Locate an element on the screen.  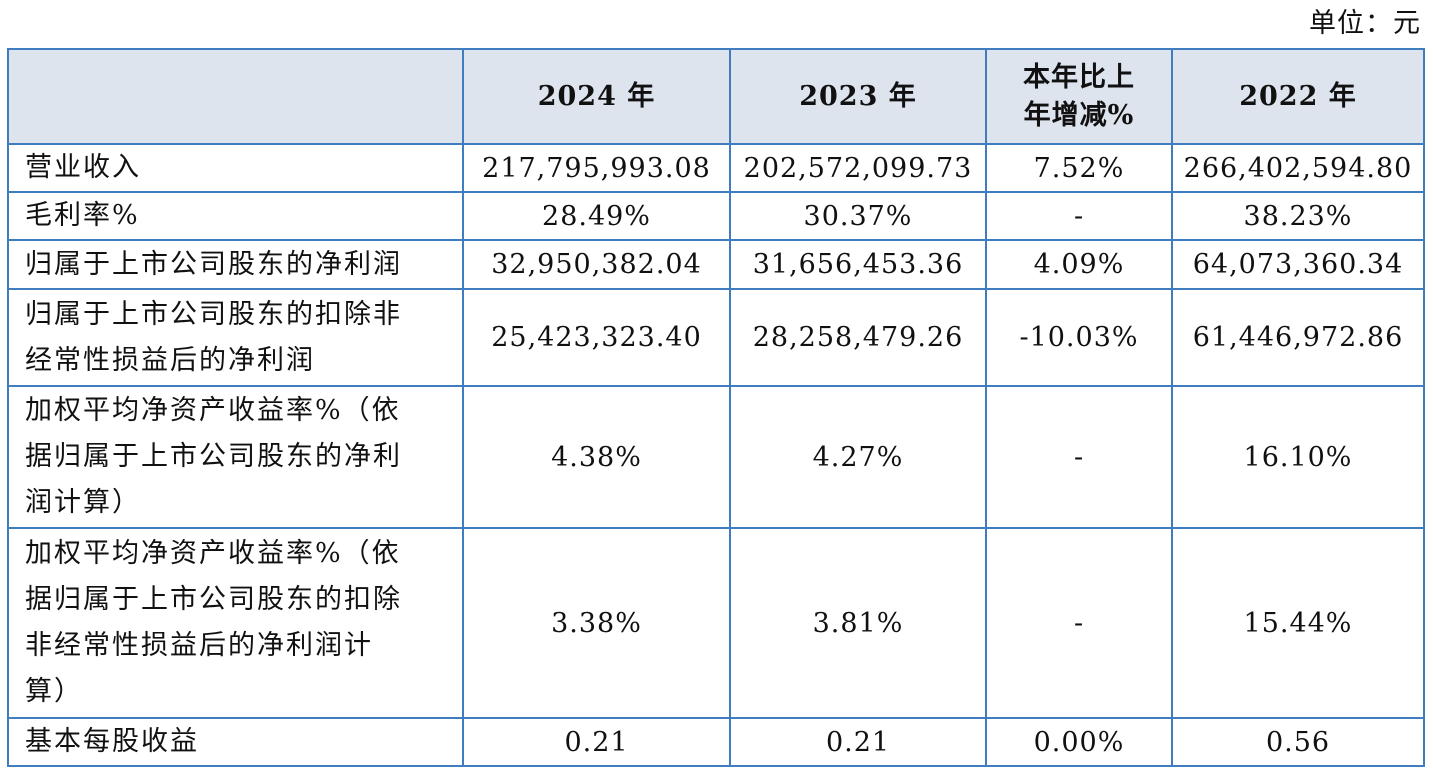
value-2022: 38.23% is located at coordinates (1298, 216).